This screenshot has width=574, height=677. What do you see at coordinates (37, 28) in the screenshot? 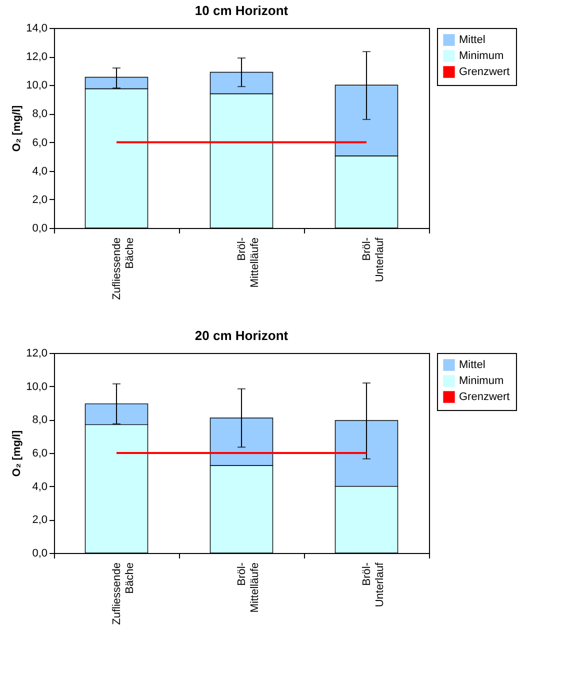
I see `y-tick-label: 14,0` at bounding box center [37, 28].